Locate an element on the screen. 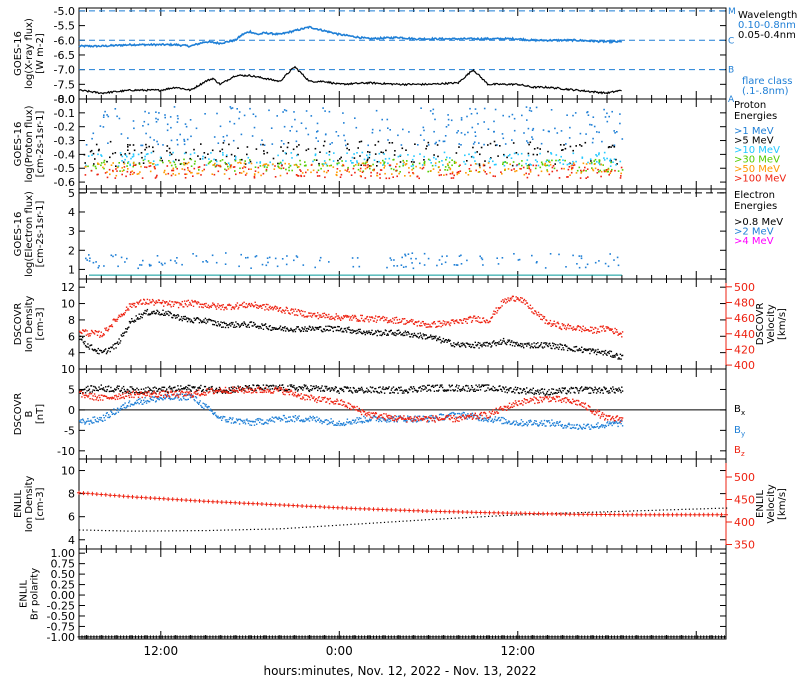  legend-item: >50 MeV is located at coordinates (757, 169).